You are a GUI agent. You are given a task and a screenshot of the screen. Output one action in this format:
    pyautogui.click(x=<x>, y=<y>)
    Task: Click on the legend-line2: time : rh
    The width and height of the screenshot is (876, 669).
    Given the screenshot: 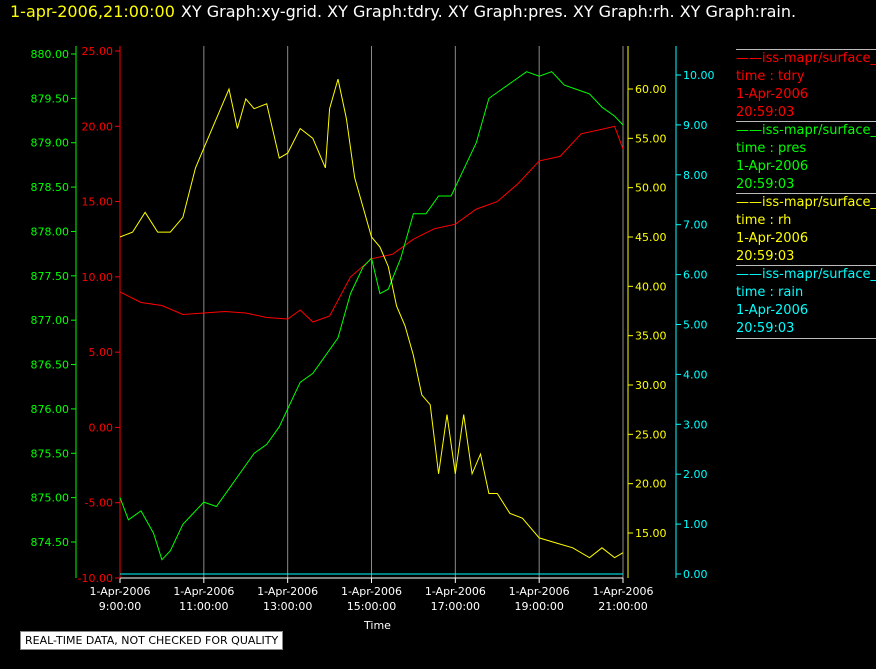 What is the action you would take?
    pyautogui.click(x=764, y=220)
    